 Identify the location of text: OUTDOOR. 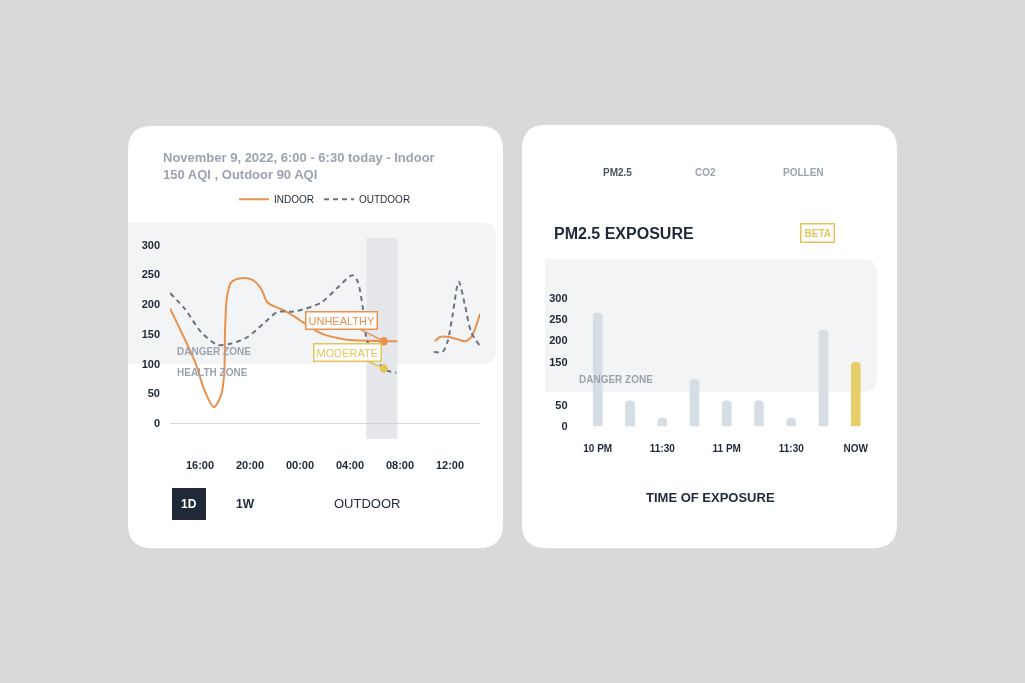
(367, 503).